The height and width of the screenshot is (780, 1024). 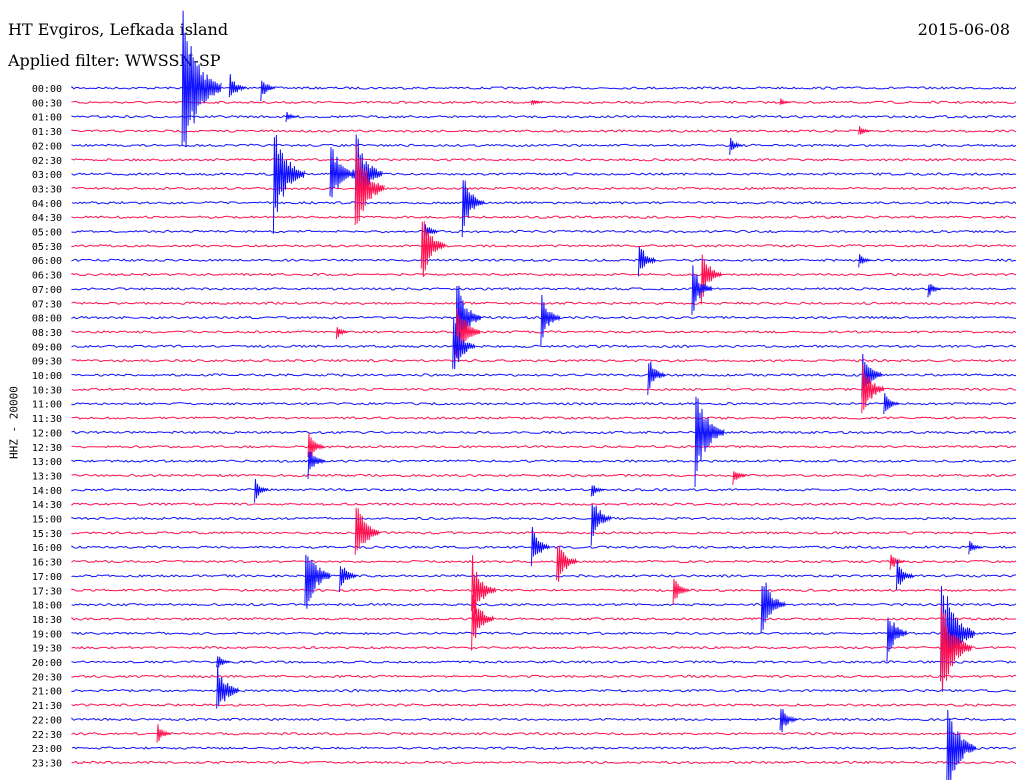 I want to click on station-title: HT Evgiros, Lefkada island, so click(x=118, y=29).